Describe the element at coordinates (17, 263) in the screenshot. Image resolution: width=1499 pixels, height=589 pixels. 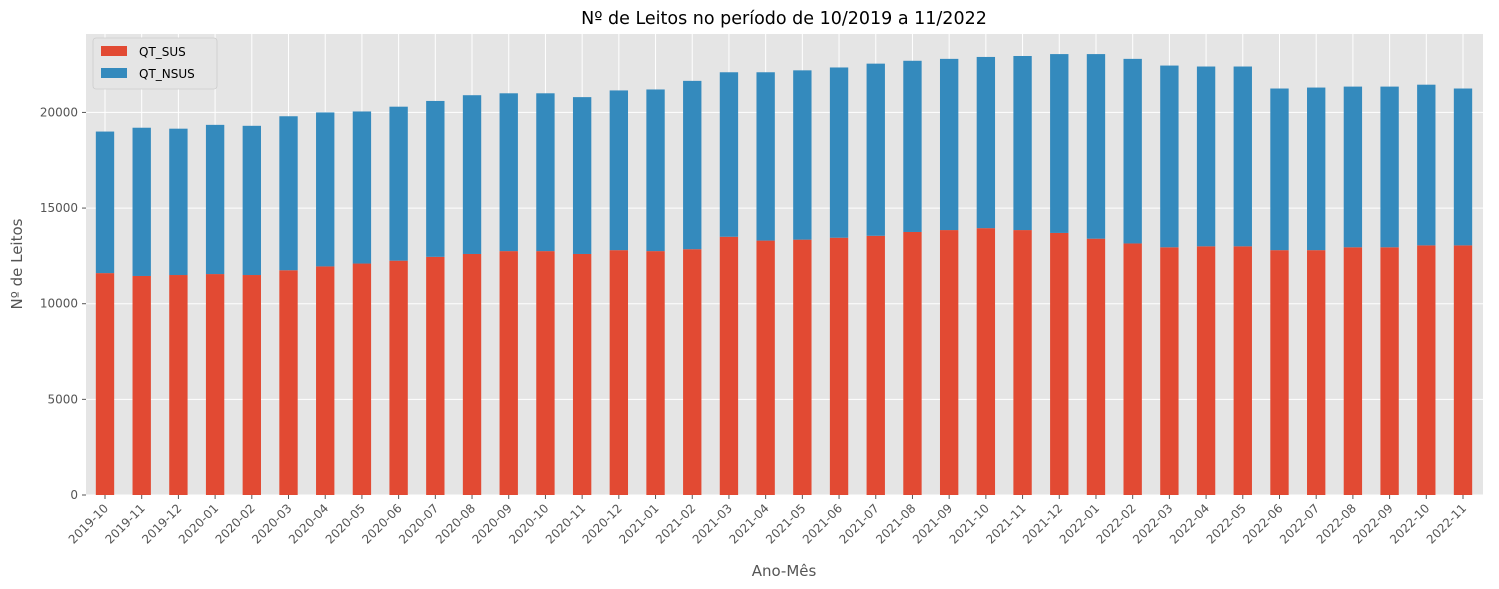
I see `y-axis-label: Nº de Leitos` at that location.